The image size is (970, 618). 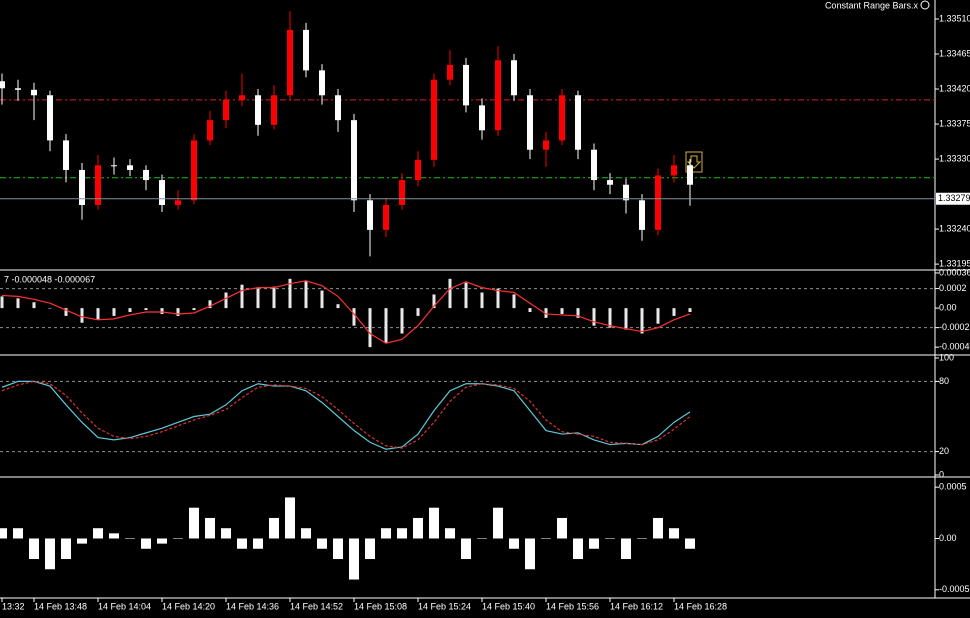 I want to click on y-tick-label: 1.33375, so click(x=954, y=123).